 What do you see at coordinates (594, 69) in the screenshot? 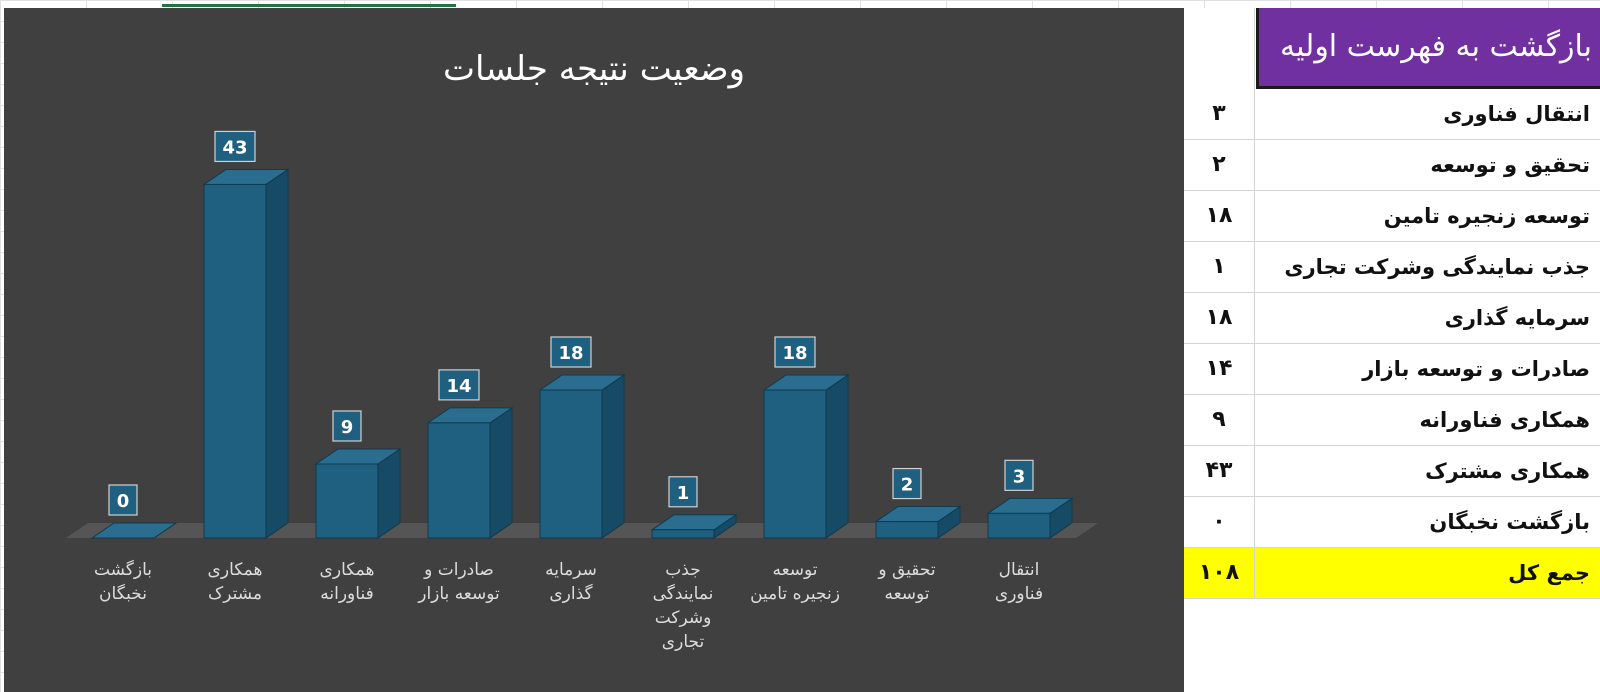
I see `chart-title: وضعیت نتیجه جلسات` at bounding box center [594, 69].